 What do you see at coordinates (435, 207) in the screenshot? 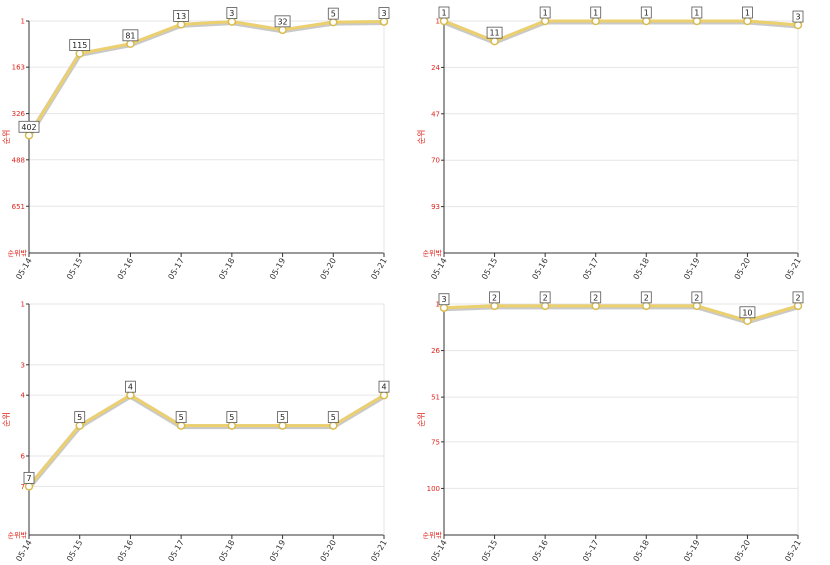
I see `y-tick-label: 93` at bounding box center [435, 207].